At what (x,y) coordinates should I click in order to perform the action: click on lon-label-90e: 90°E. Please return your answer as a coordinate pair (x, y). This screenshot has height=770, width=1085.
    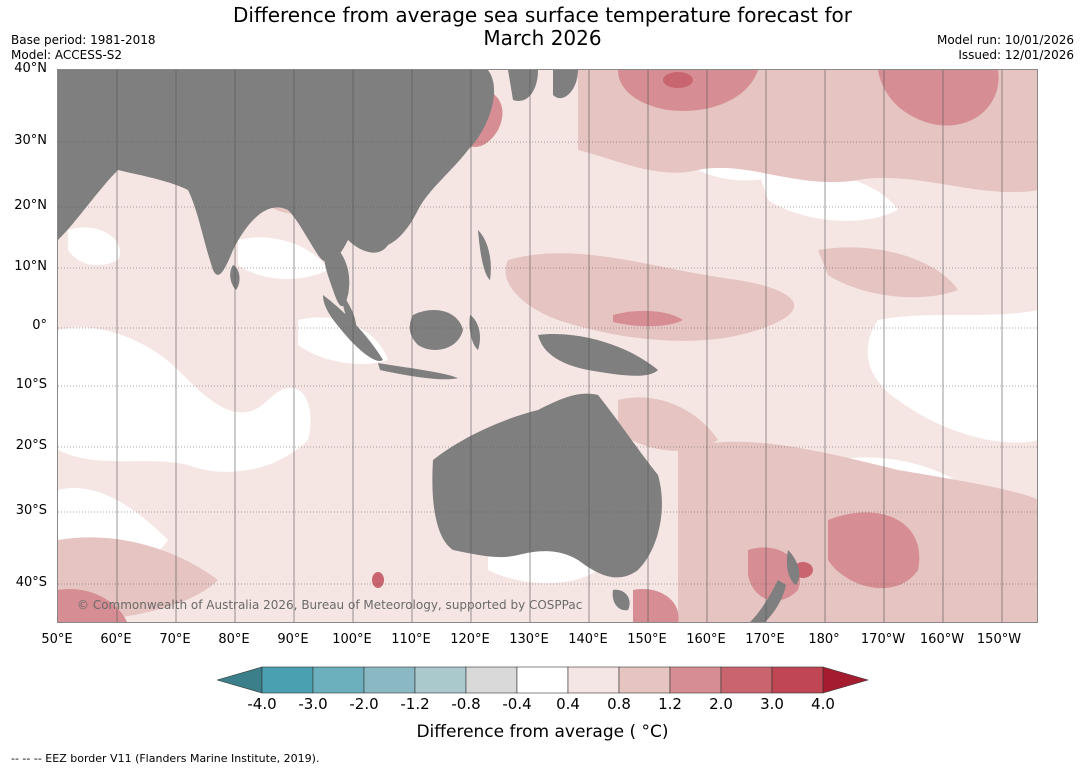
    Looking at the image, I should click on (293, 639).